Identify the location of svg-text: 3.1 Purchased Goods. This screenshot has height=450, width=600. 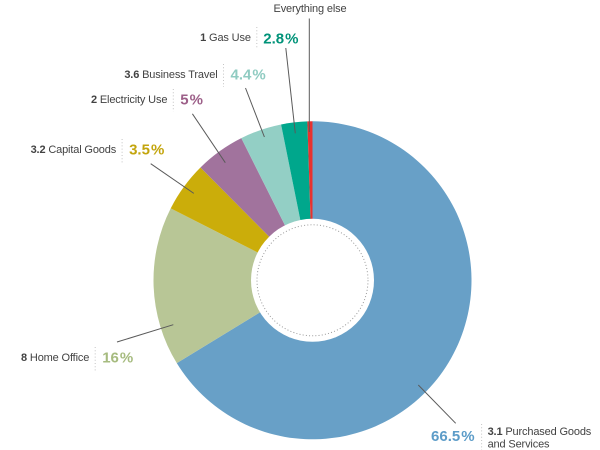
(540, 432).